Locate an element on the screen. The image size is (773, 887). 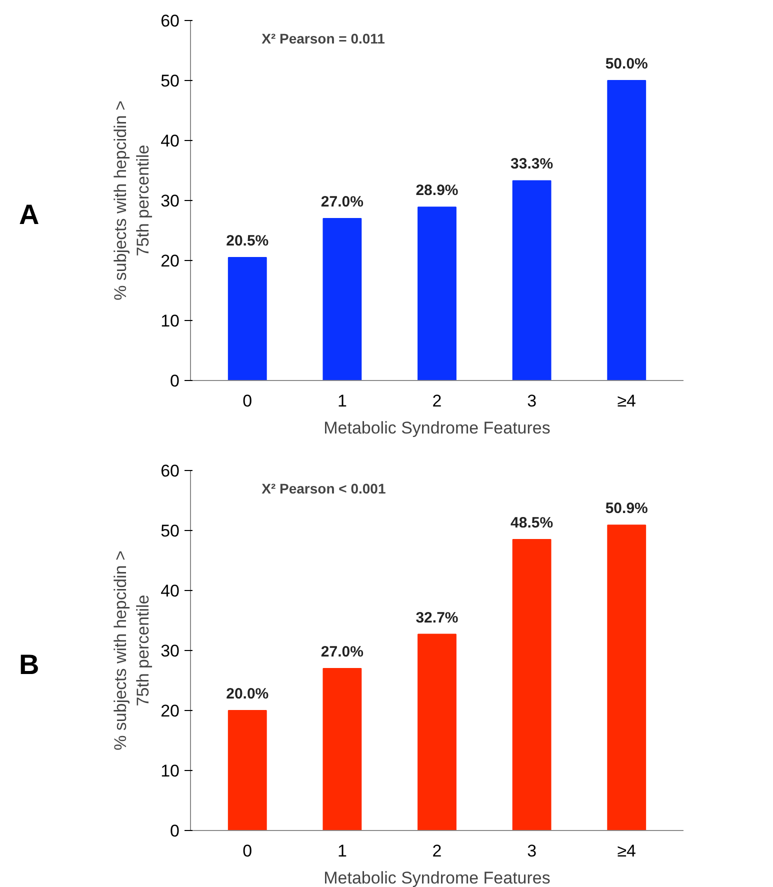
text: B is located at coordinates (29, 665).